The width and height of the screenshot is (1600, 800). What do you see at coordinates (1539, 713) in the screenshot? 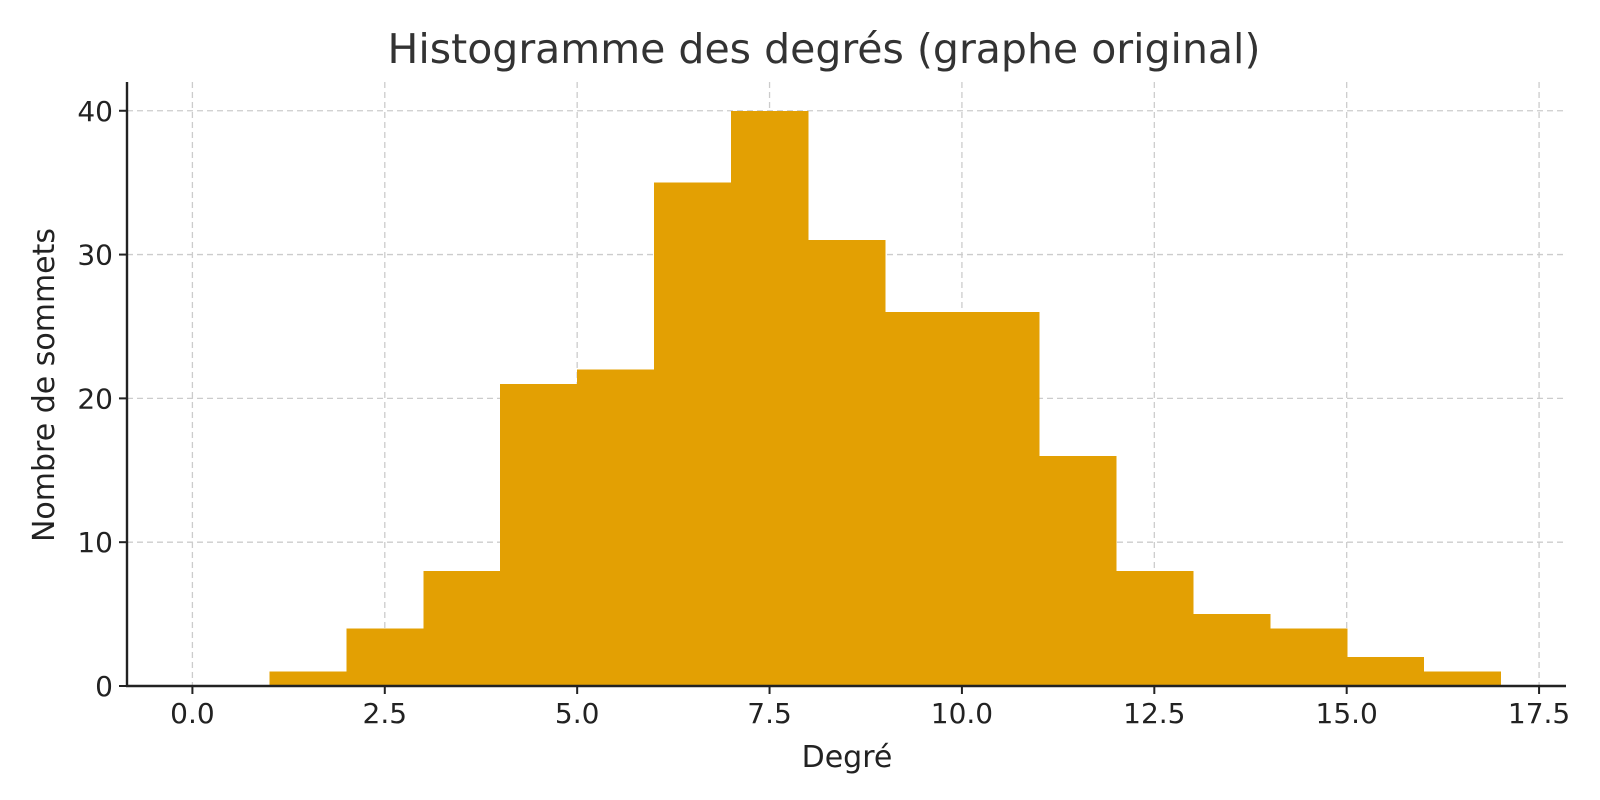
I see `x-tick-label: 17.5` at bounding box center [1539, 713].